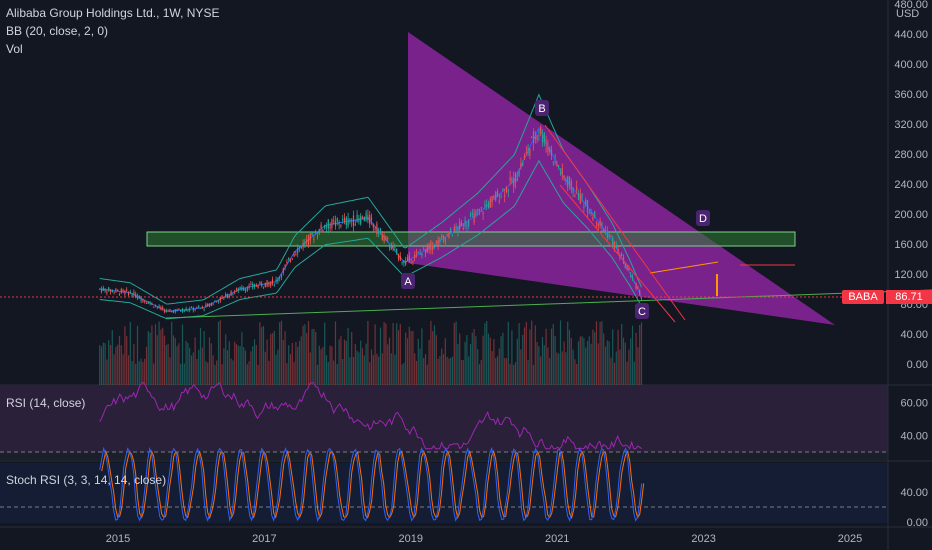  What do you see at coordinates (57, 31) in the screenshot?
I see `bb-indicator-label: BB (20, close, 2, 0)` at bounding box center [57, 31].